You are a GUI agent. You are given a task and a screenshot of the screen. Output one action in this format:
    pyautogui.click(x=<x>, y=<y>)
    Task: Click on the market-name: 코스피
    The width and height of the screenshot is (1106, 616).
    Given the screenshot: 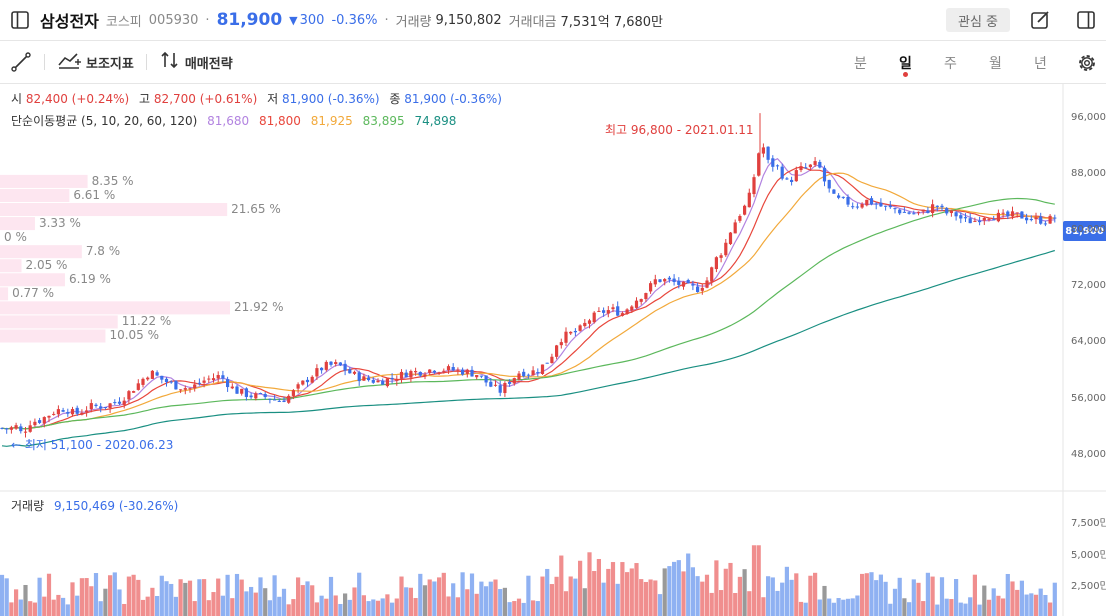 What is the action you would take?
    pyautogui.click(x=123, y=22)
    